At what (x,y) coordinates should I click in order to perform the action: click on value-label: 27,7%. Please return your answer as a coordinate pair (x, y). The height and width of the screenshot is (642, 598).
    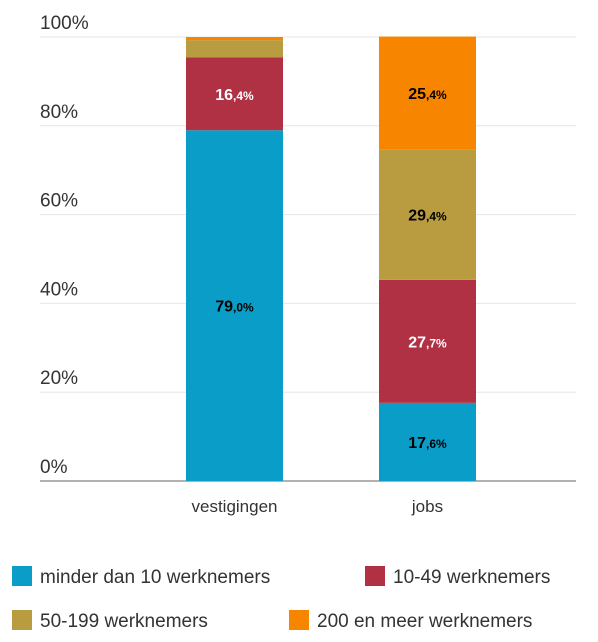
    Looking at the image, I should click on (427, 342).